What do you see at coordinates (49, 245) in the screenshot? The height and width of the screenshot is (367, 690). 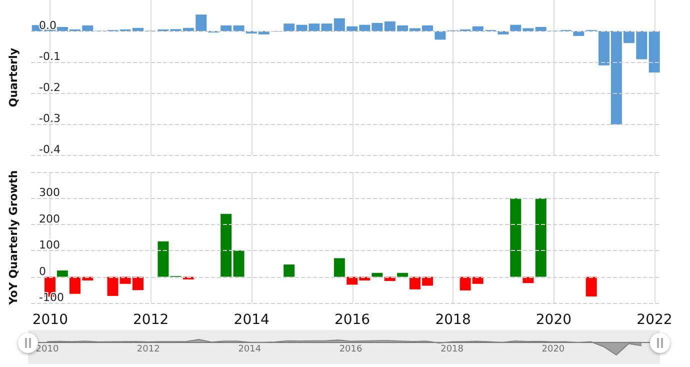 I see `y-tick-label: 100` at bounding box center [49, 245].